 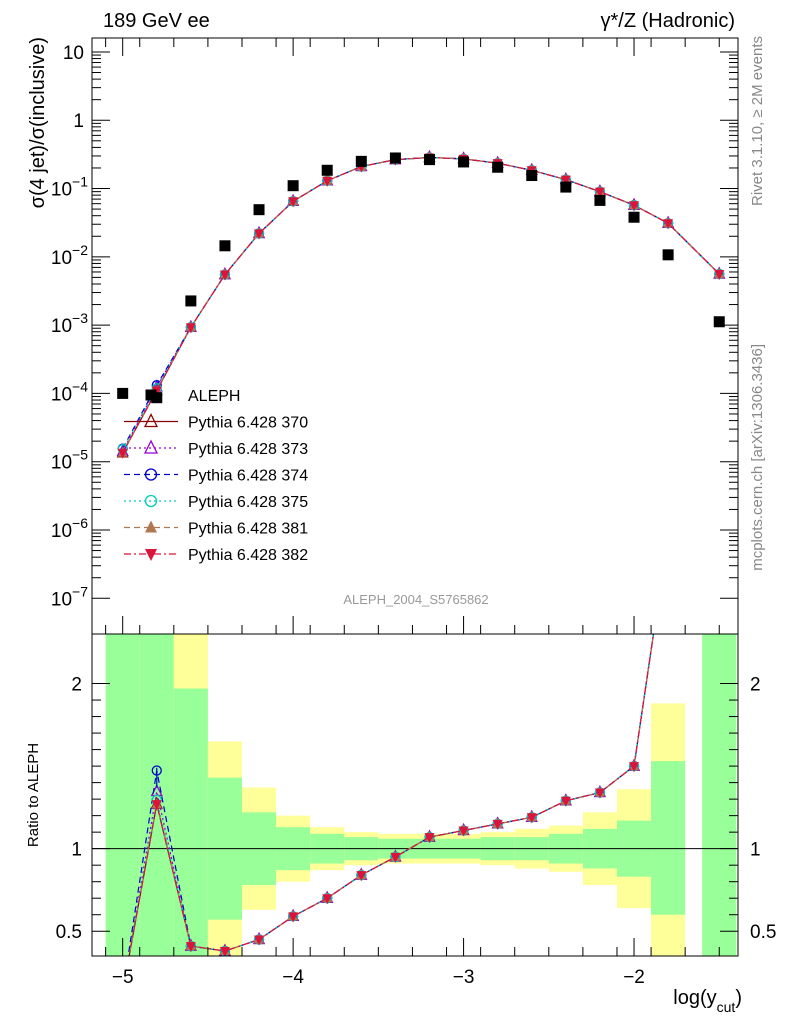 What do you see at coordinates (216, 555) in the screenshot?
I see `legend-entry-6: Pythia 6.428 382` at bounding box center [216, 555].